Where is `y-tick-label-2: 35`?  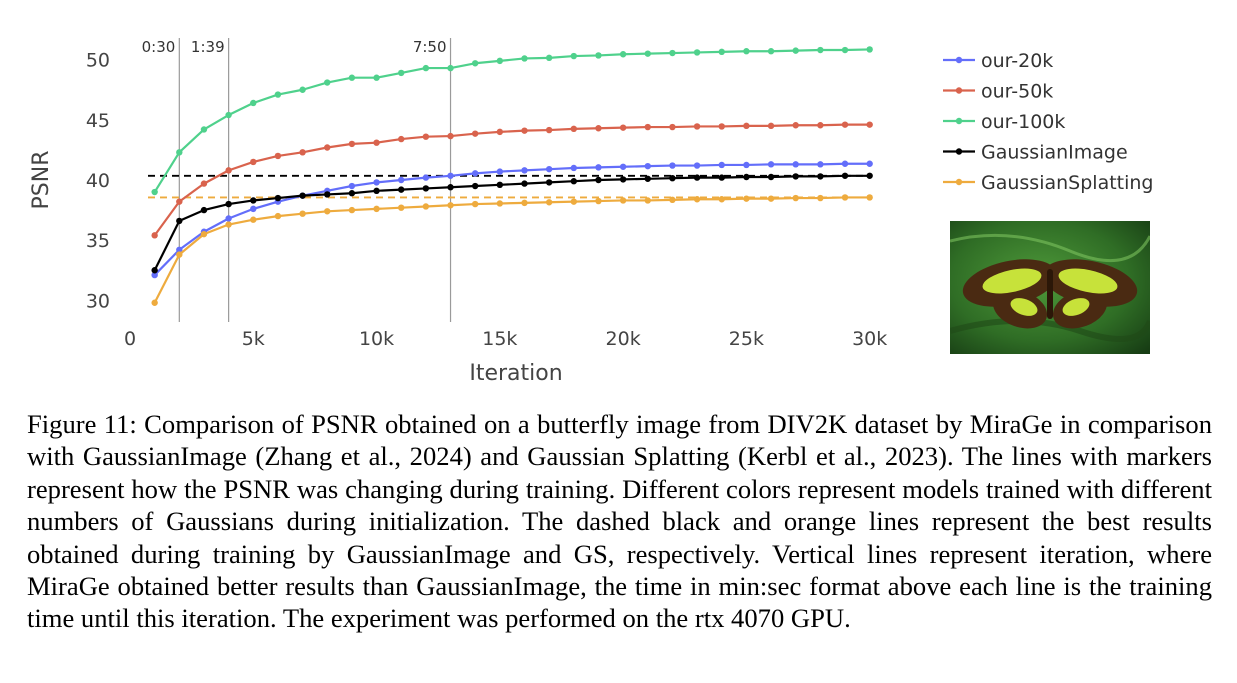 y-tick-label-2: 35 is located at coordinates (98, 241).